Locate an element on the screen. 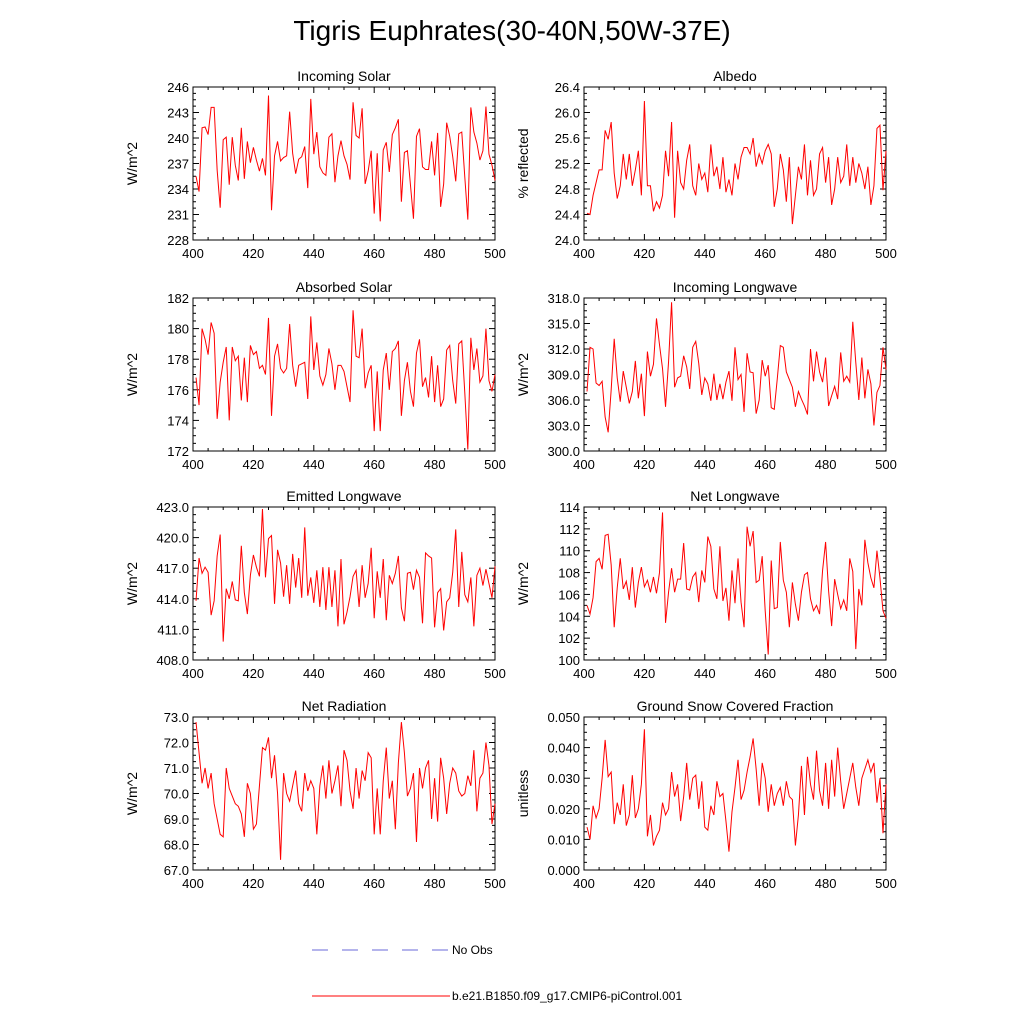  y-tick-label: 25.2 is located at coordinates (567, 164).